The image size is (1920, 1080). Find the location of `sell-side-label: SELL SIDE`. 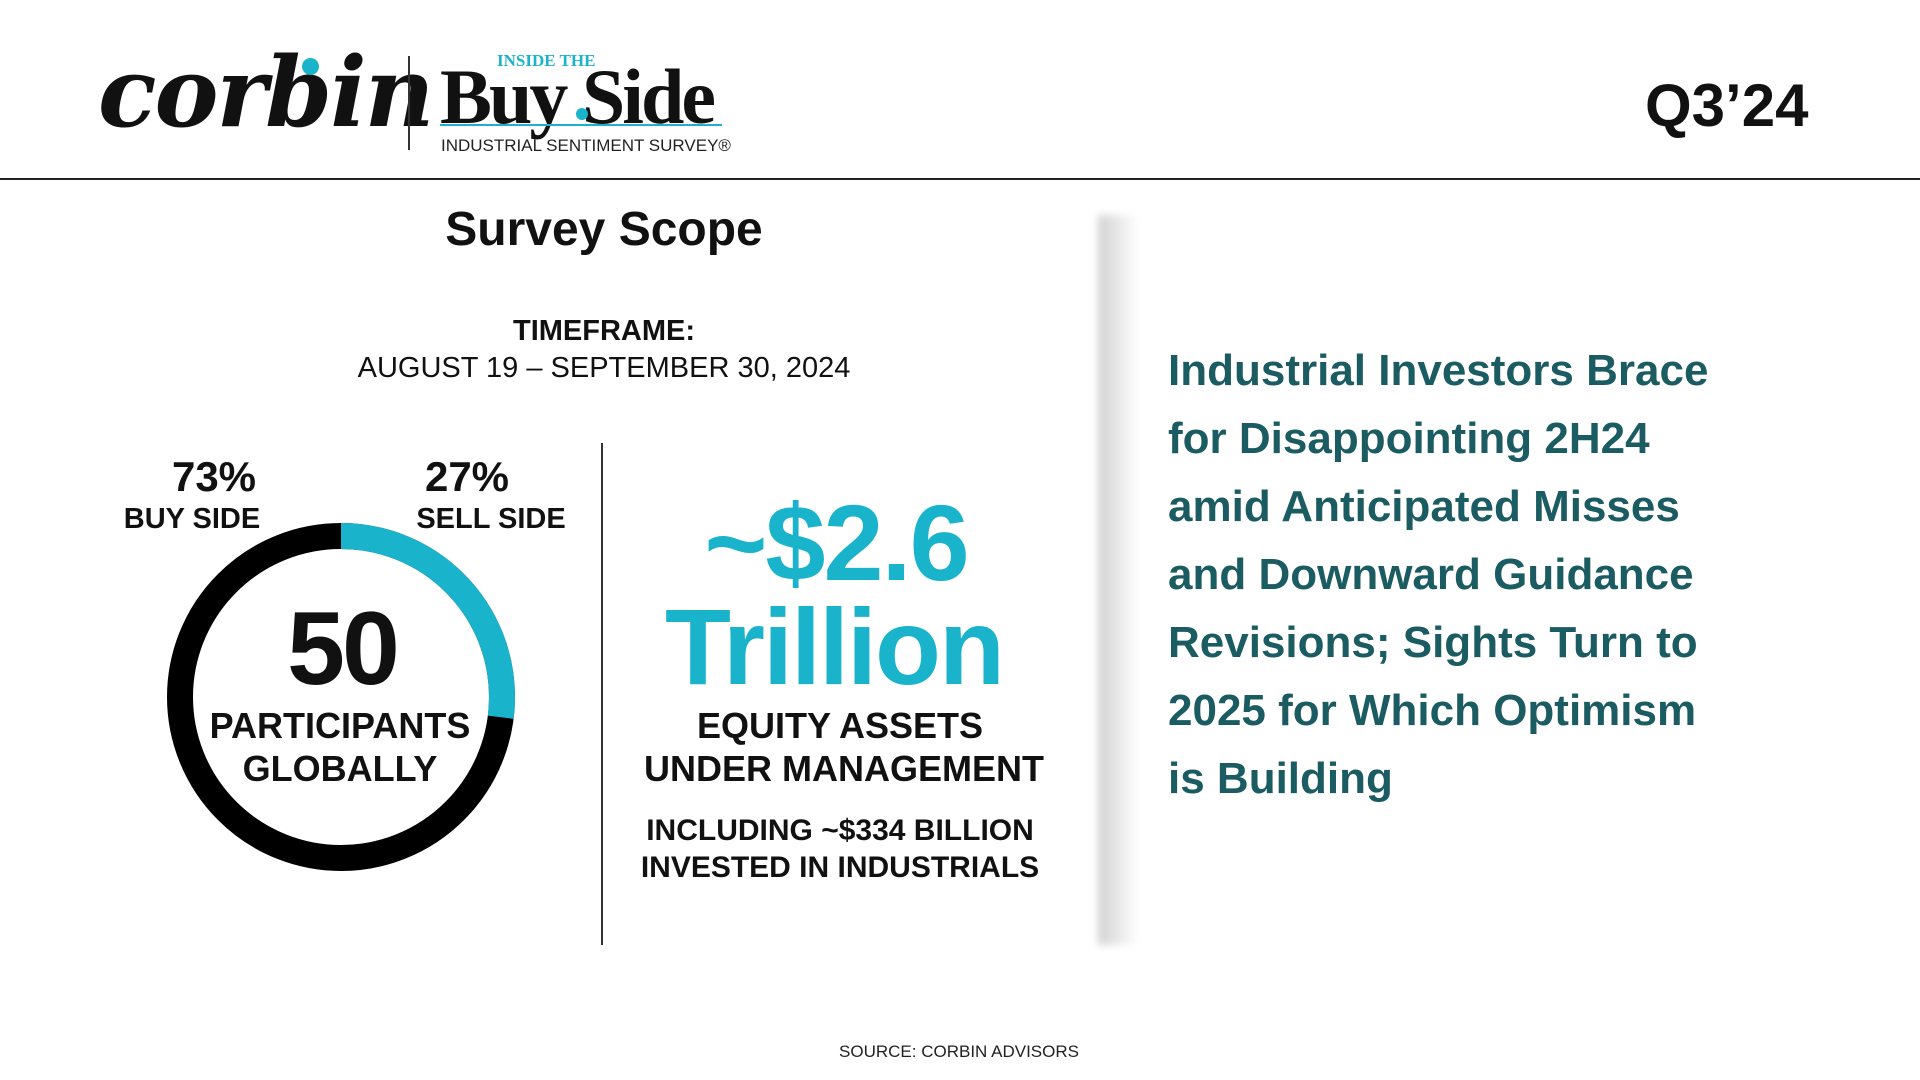

sell-side-label: SELL SIDE is located at coordinates (491, 519).